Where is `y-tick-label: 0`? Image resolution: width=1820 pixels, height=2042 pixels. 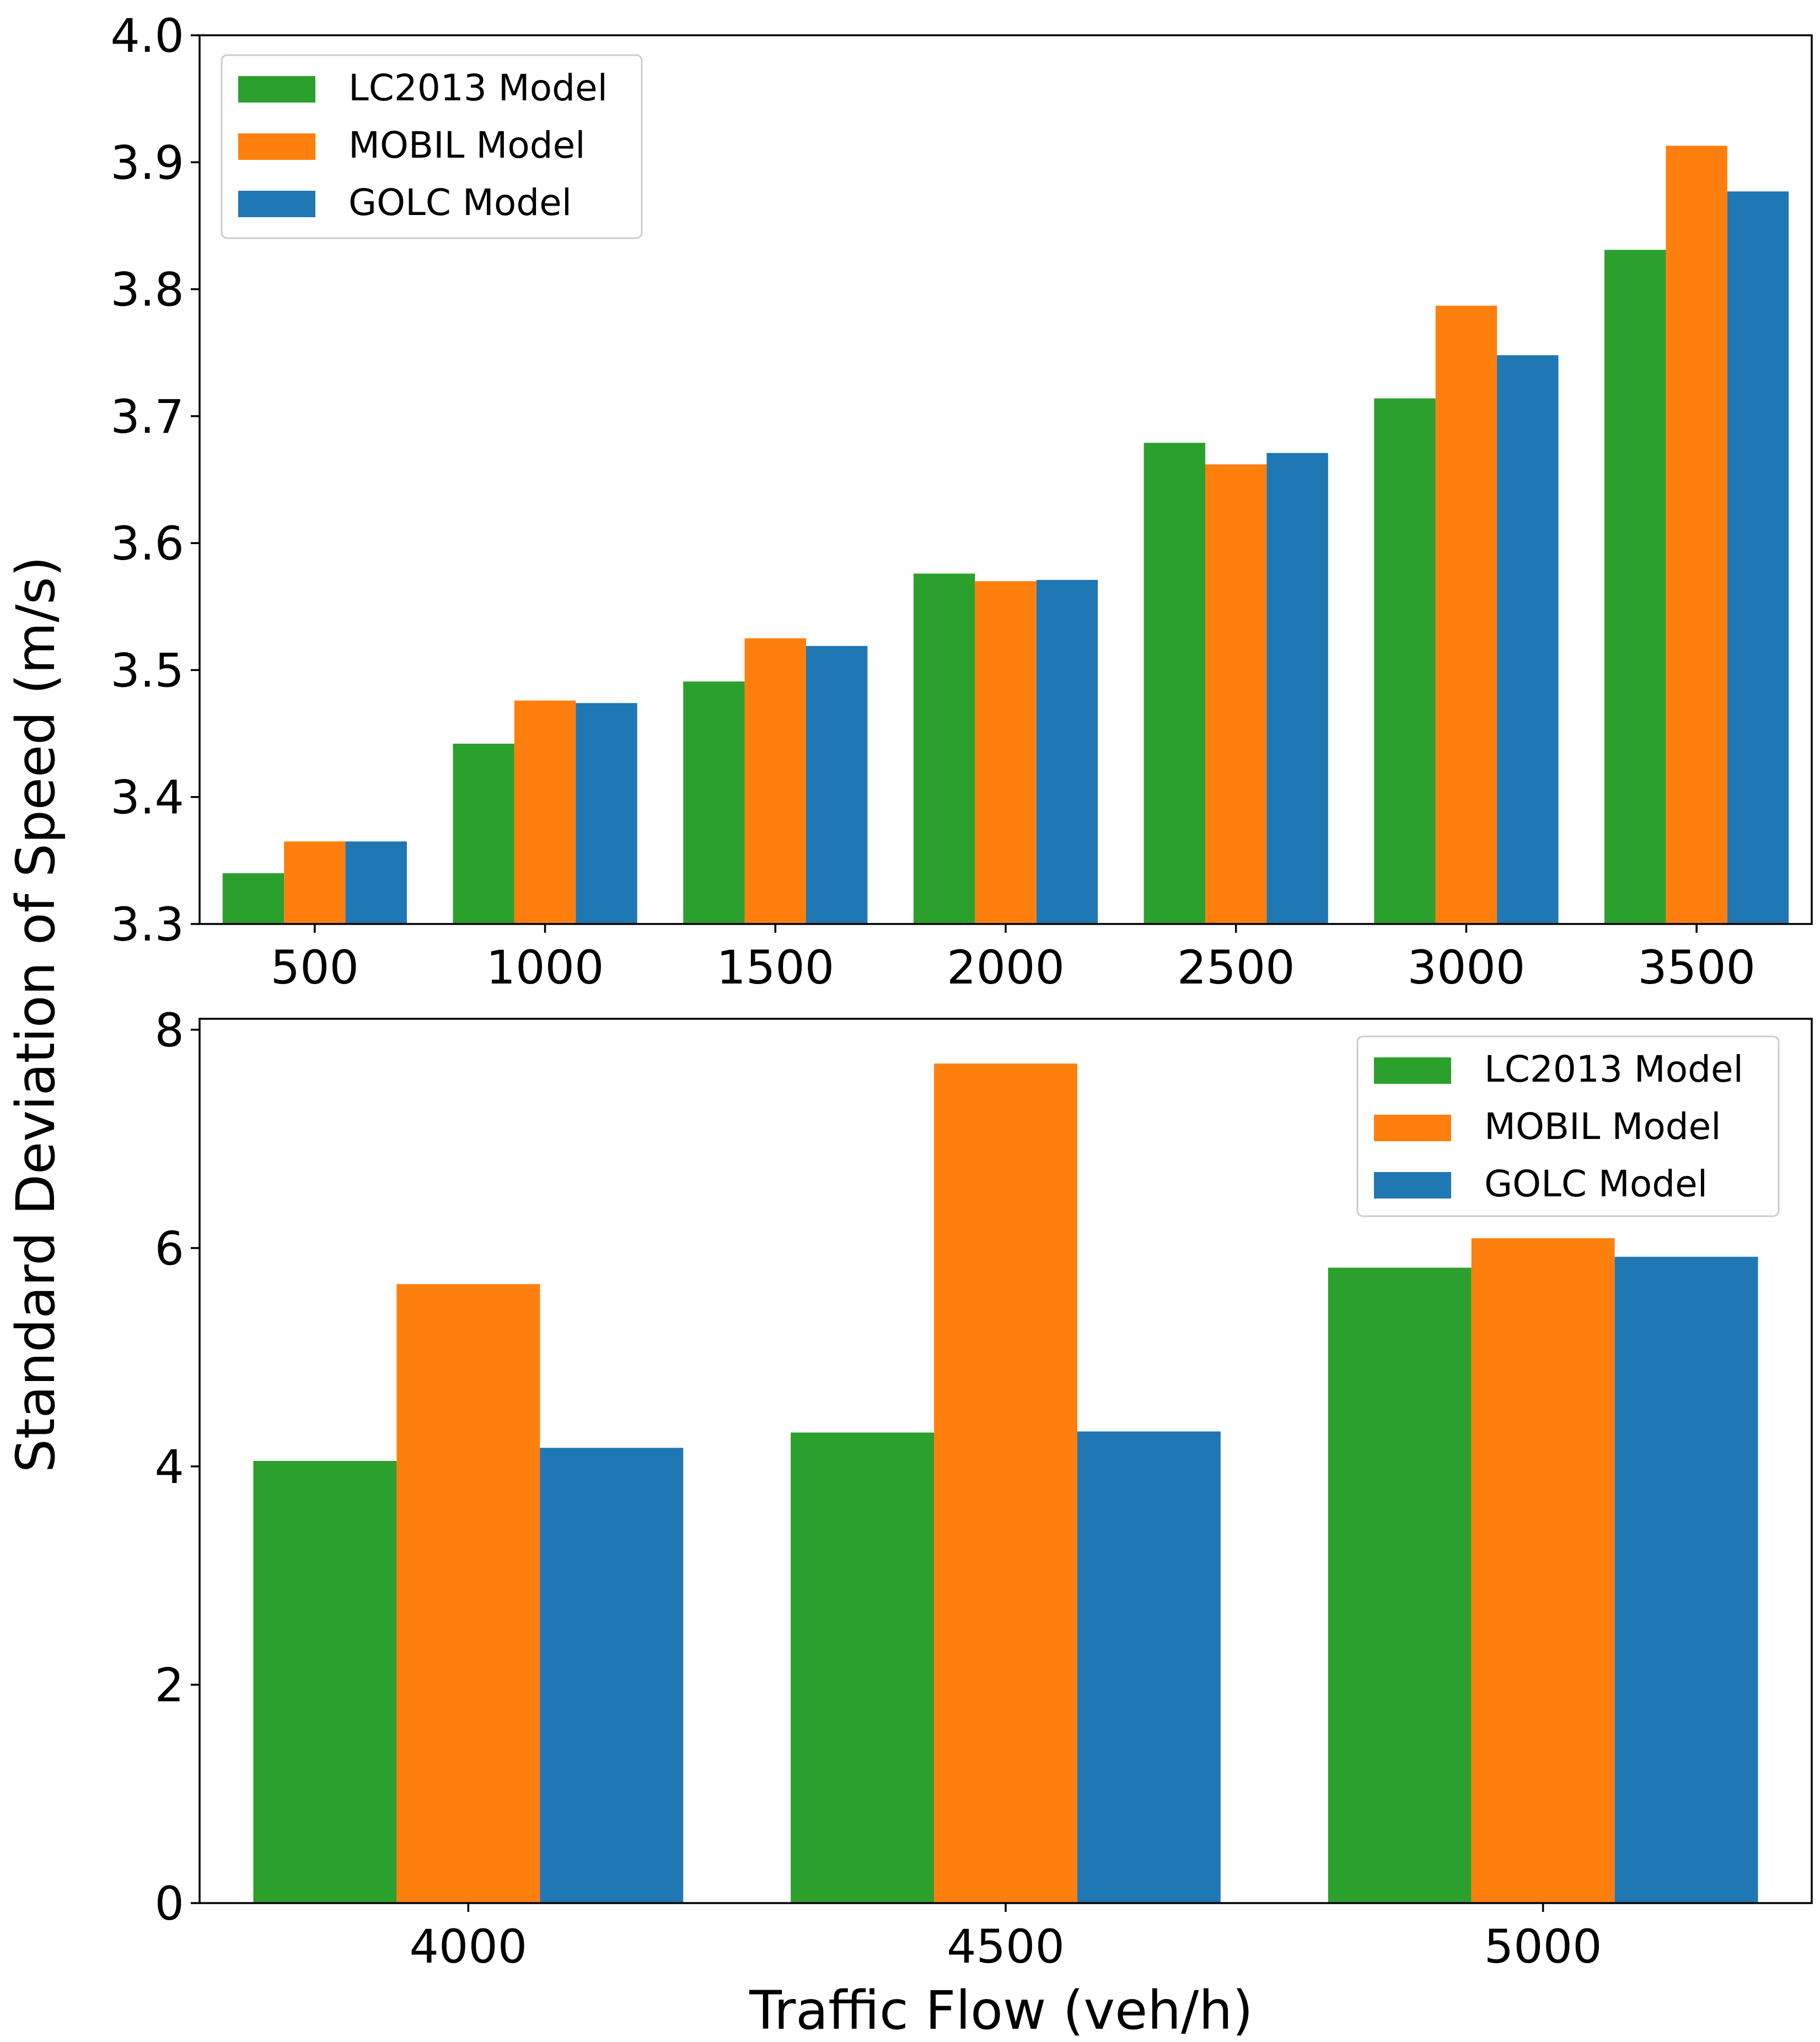
y-tick-label: 0 is located at coordinates (169, 1904).